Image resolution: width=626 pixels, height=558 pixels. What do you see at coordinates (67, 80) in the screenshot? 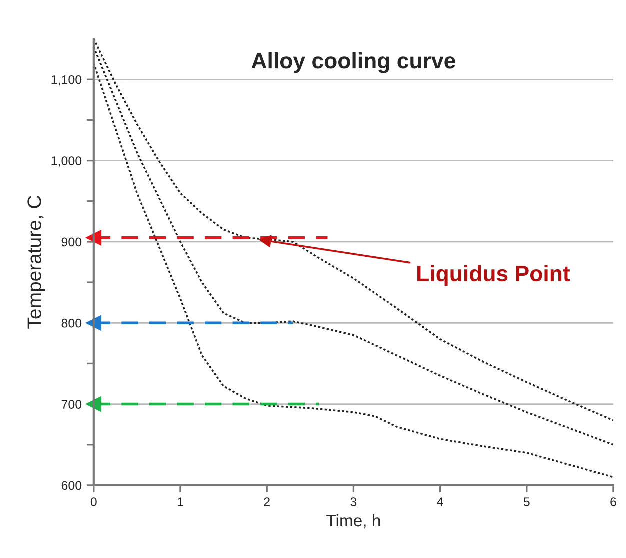
I see `y-tick-label: 1,100` at bounding box center [67, 80].